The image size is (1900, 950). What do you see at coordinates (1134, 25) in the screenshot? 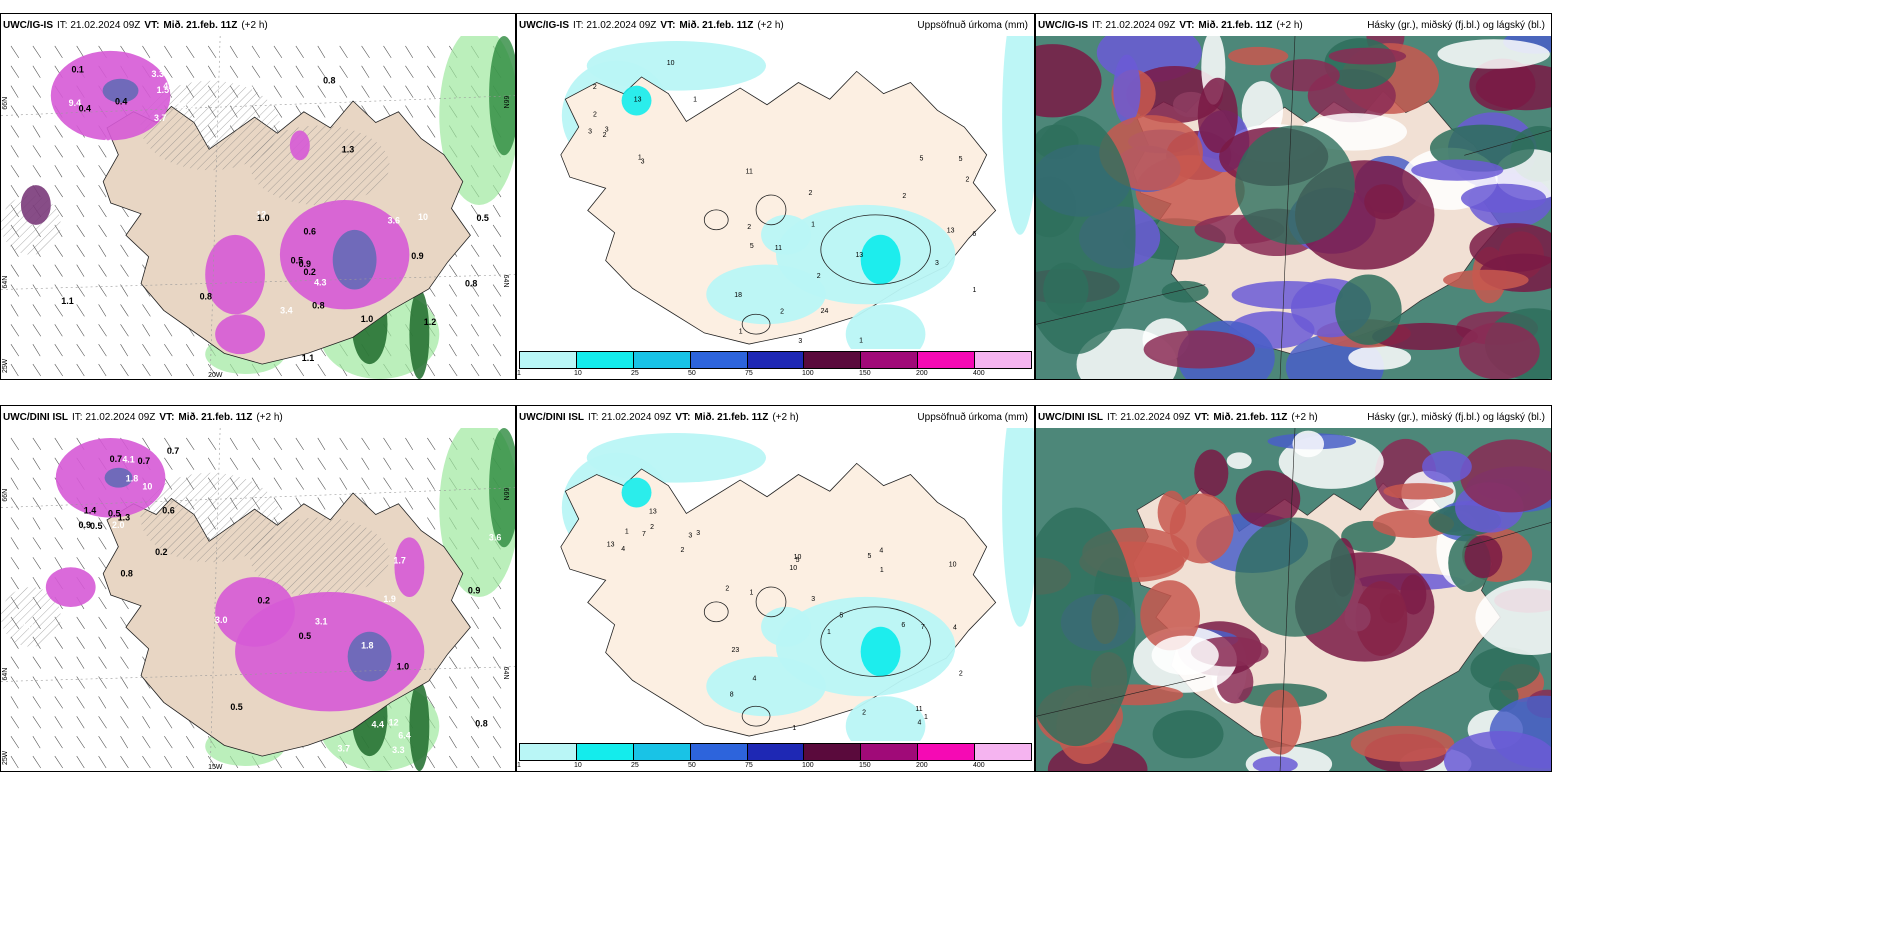
I see `init-time: IT: 21.02.2024 09Z` at bounding box center [1134, 25].